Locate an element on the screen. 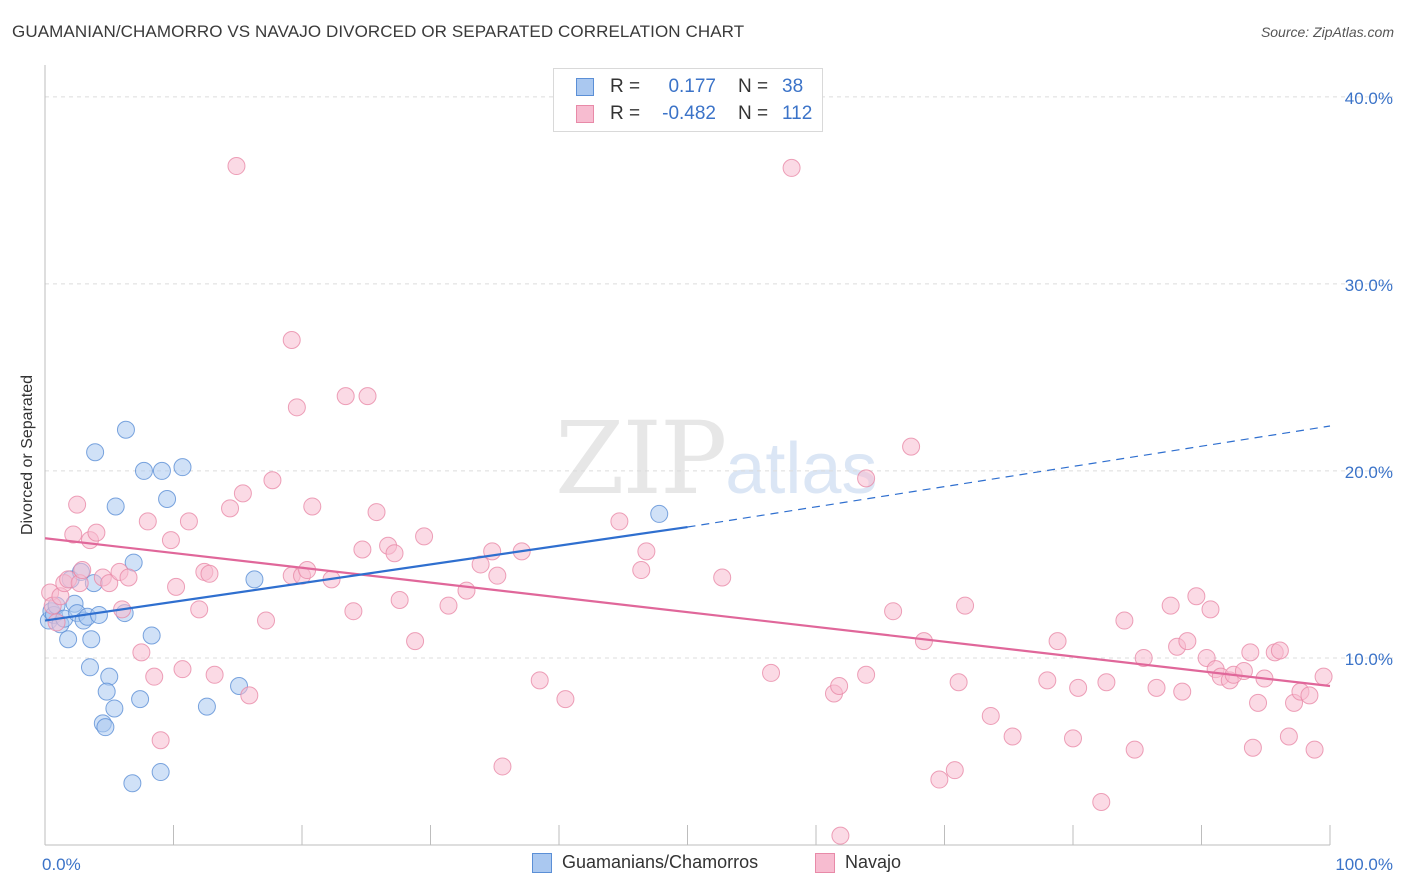 This screenshot has width=1406, height=892. legend-r-value: 0.177 is located at coordinates (692, 86).